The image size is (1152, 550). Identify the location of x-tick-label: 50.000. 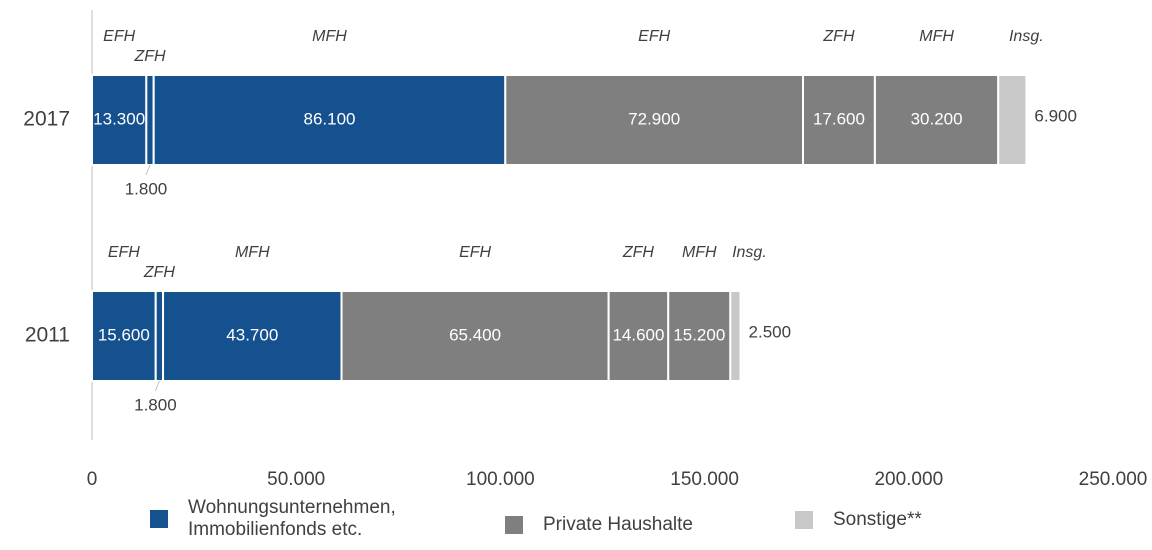
(296, 479).